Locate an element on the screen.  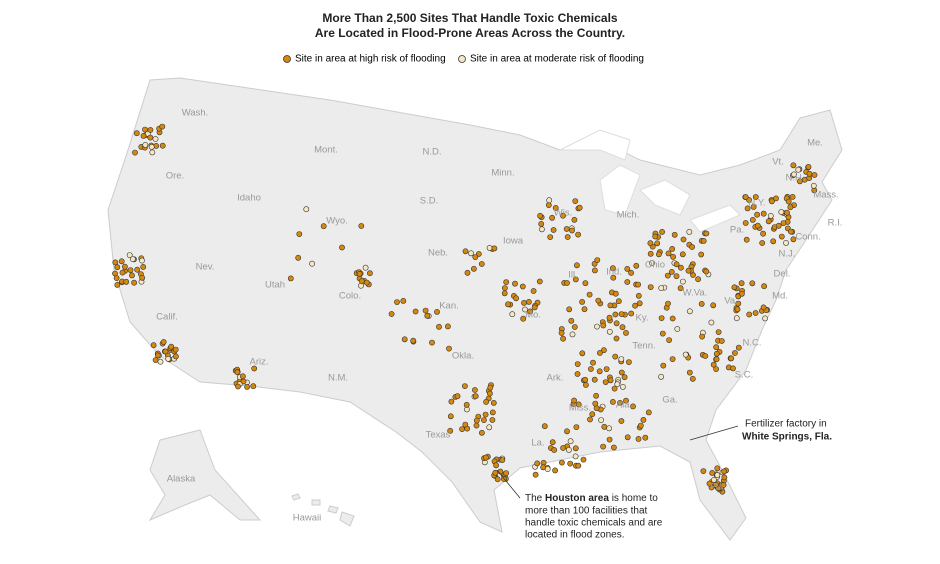
state-label: Ind. is located at coordinates (614, 272).